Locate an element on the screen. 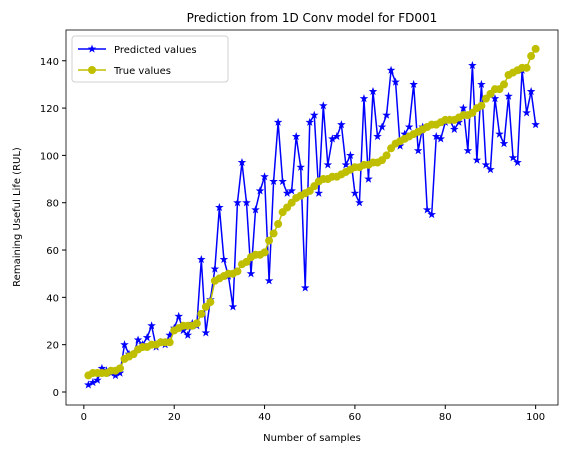 This screenshot has height=455, width=571. y-tick-label: 60 is located at coordinates (52, 251).